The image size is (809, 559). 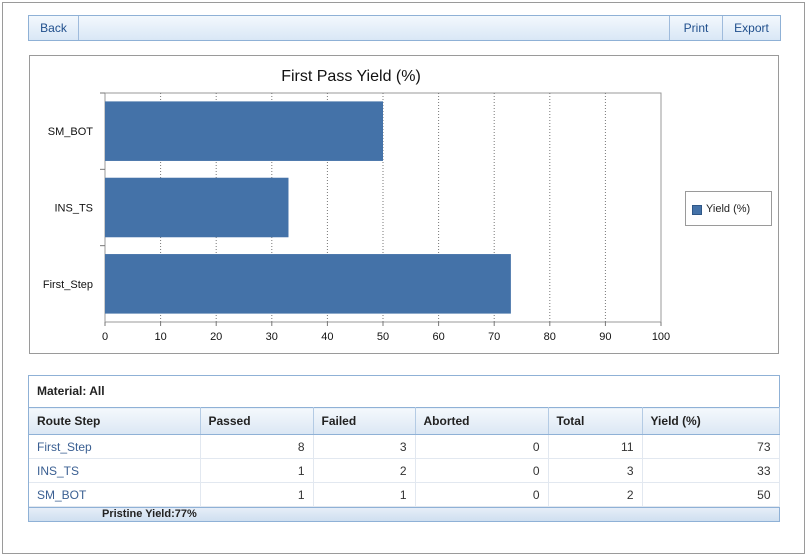 I want to click on pristine-yield-footer: Pristine Yield:77%, so click(x=404, y=514).